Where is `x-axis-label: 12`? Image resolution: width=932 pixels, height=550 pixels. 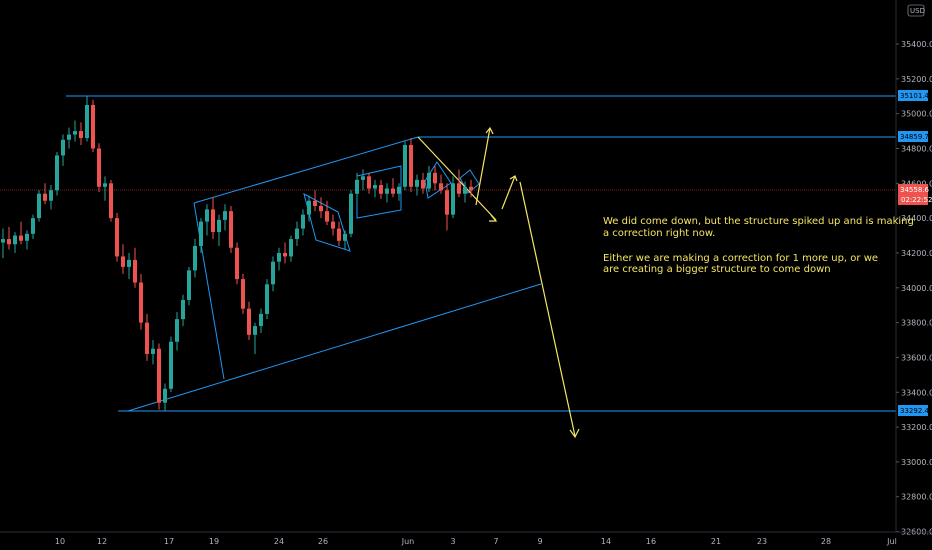
x-axis-label: 12 is located at coordinates (102, 541).